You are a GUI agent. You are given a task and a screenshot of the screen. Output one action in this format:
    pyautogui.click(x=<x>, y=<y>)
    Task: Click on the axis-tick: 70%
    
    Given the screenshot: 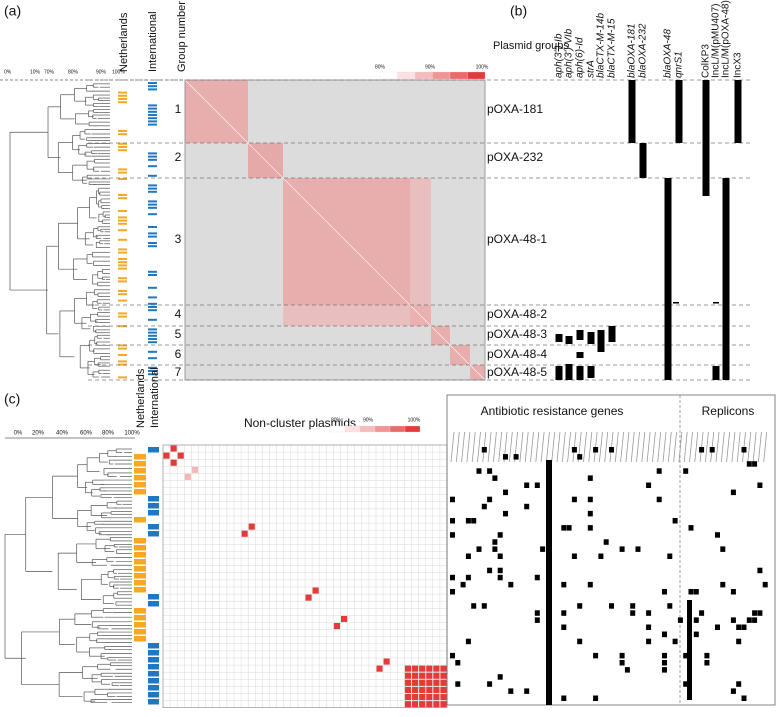 What is the action you would take?
    pyautogui.click(x=49, y=72)
    